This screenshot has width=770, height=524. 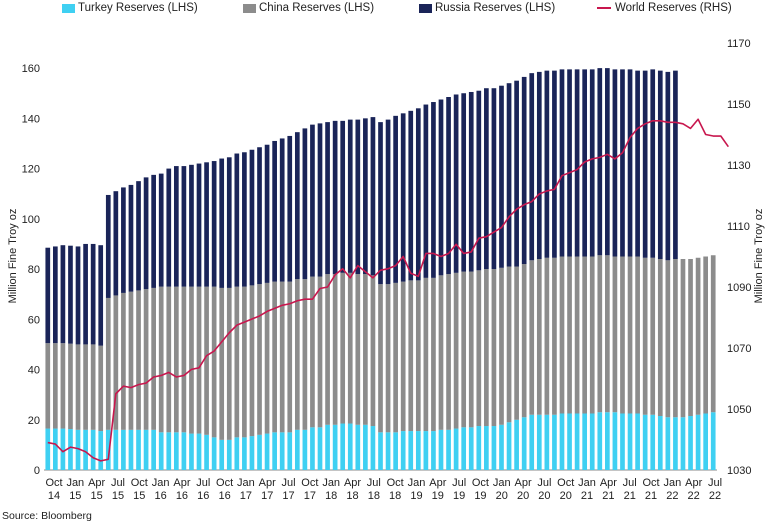 I want to click on y-tick-left: 80, so click(x=34, y=270).